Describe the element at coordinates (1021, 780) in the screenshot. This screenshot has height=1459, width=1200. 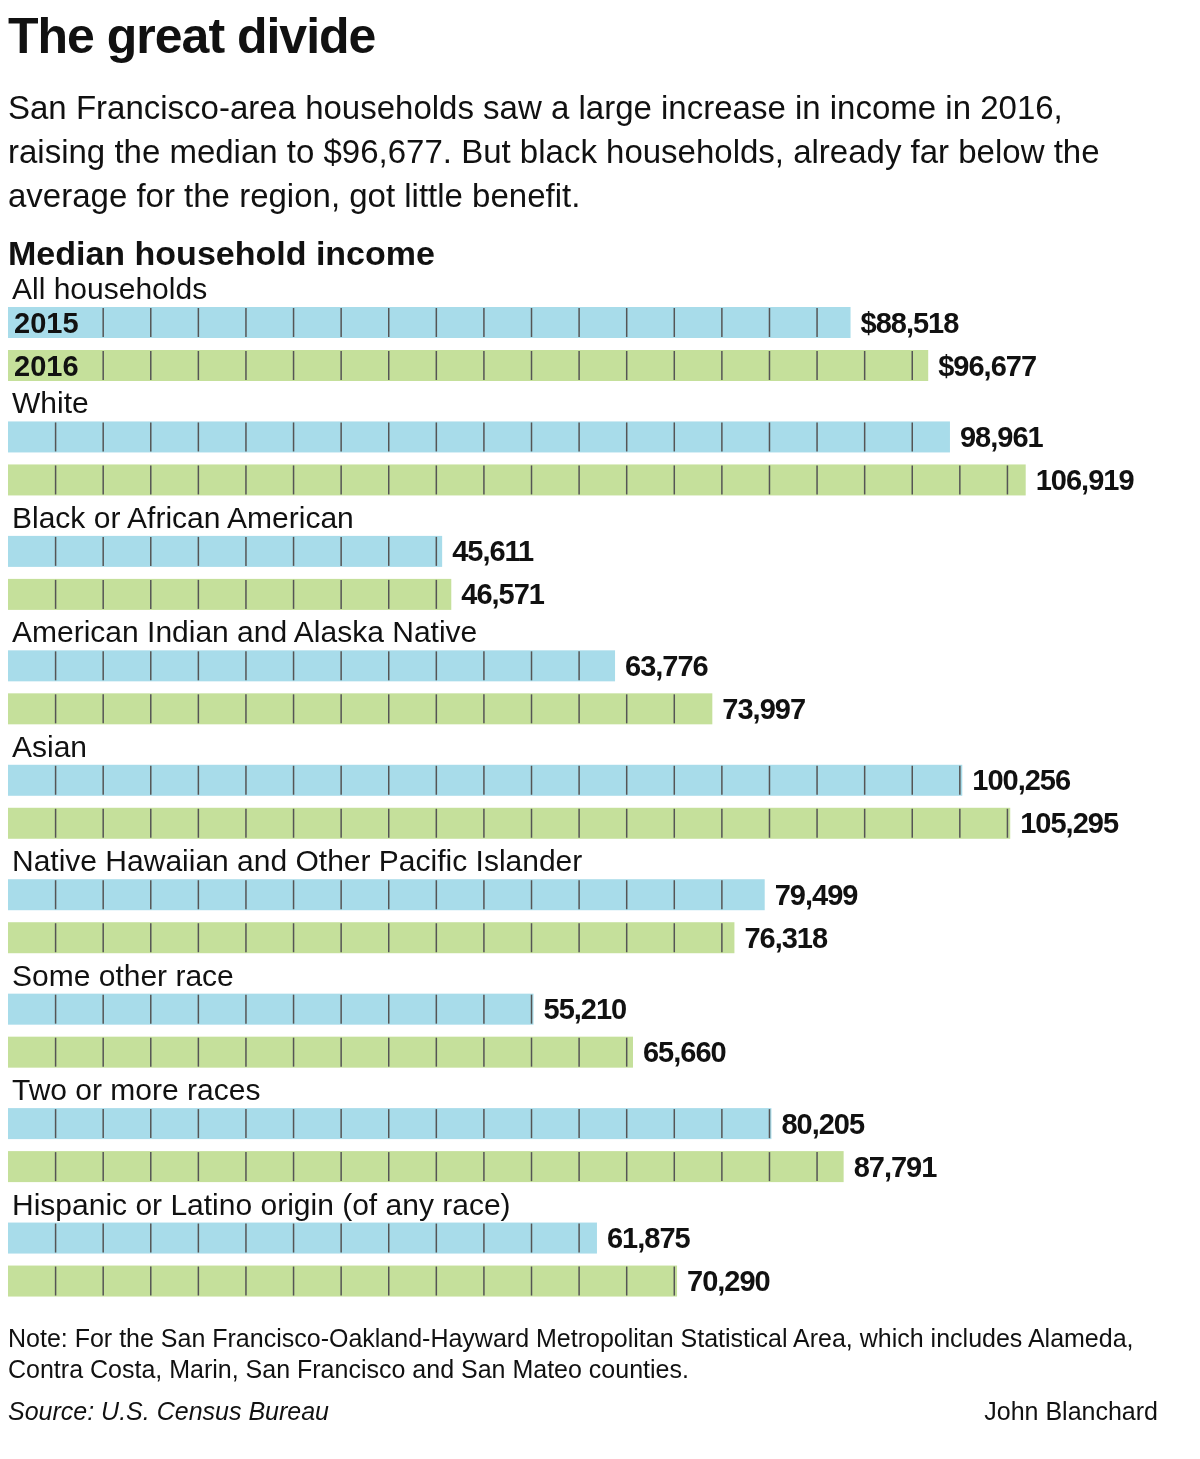
I see `data-label: 100,256` at that location.